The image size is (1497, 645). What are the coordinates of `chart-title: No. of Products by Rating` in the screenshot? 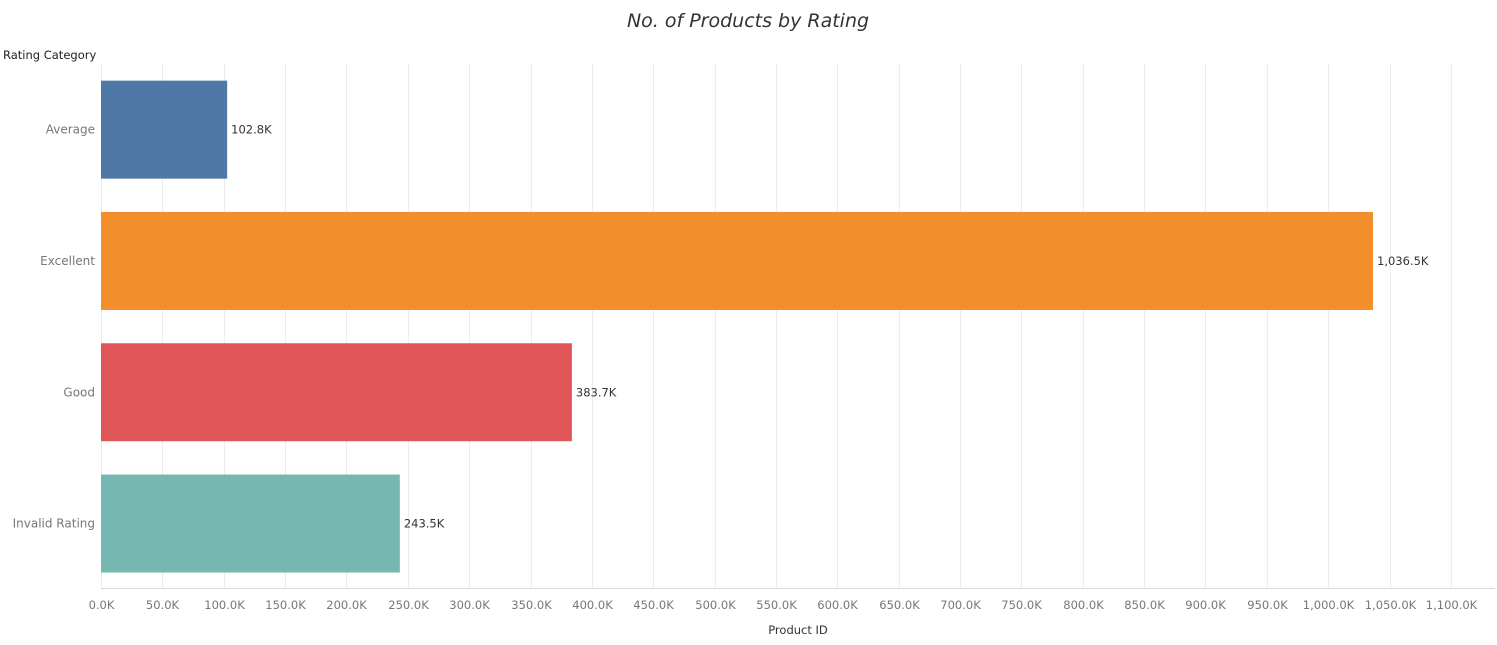 It's located at (748, 21).